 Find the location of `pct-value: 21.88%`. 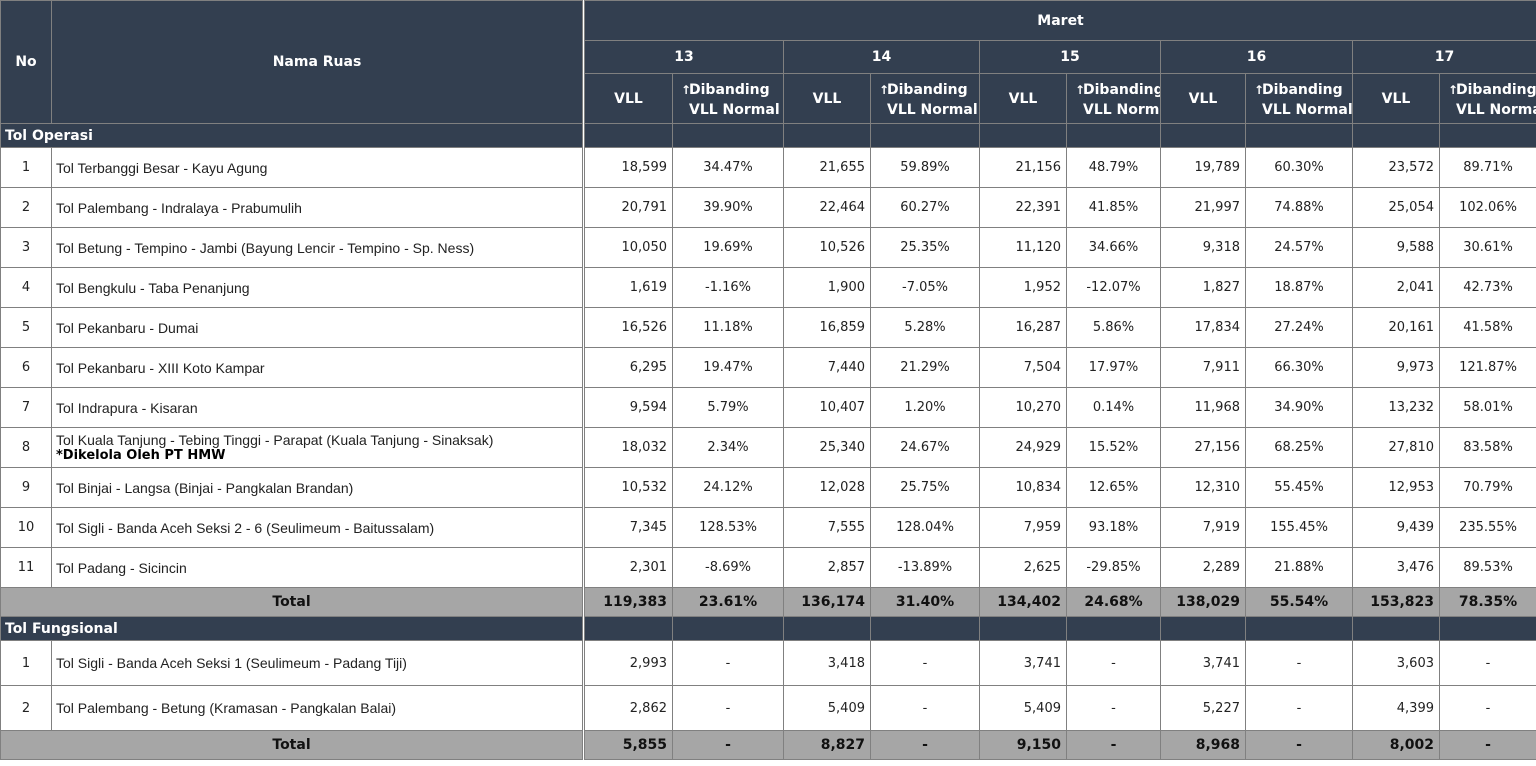

pct-value: 21.88% is located at coordinates (1299, 567).